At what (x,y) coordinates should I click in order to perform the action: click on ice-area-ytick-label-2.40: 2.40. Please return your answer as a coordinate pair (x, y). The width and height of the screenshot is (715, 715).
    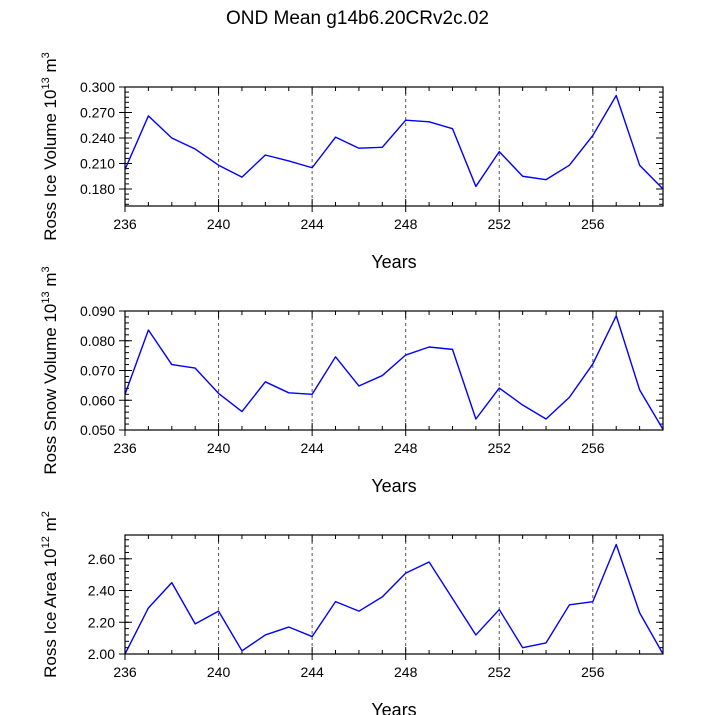
    Looking at the image, I should click on (101, 591).